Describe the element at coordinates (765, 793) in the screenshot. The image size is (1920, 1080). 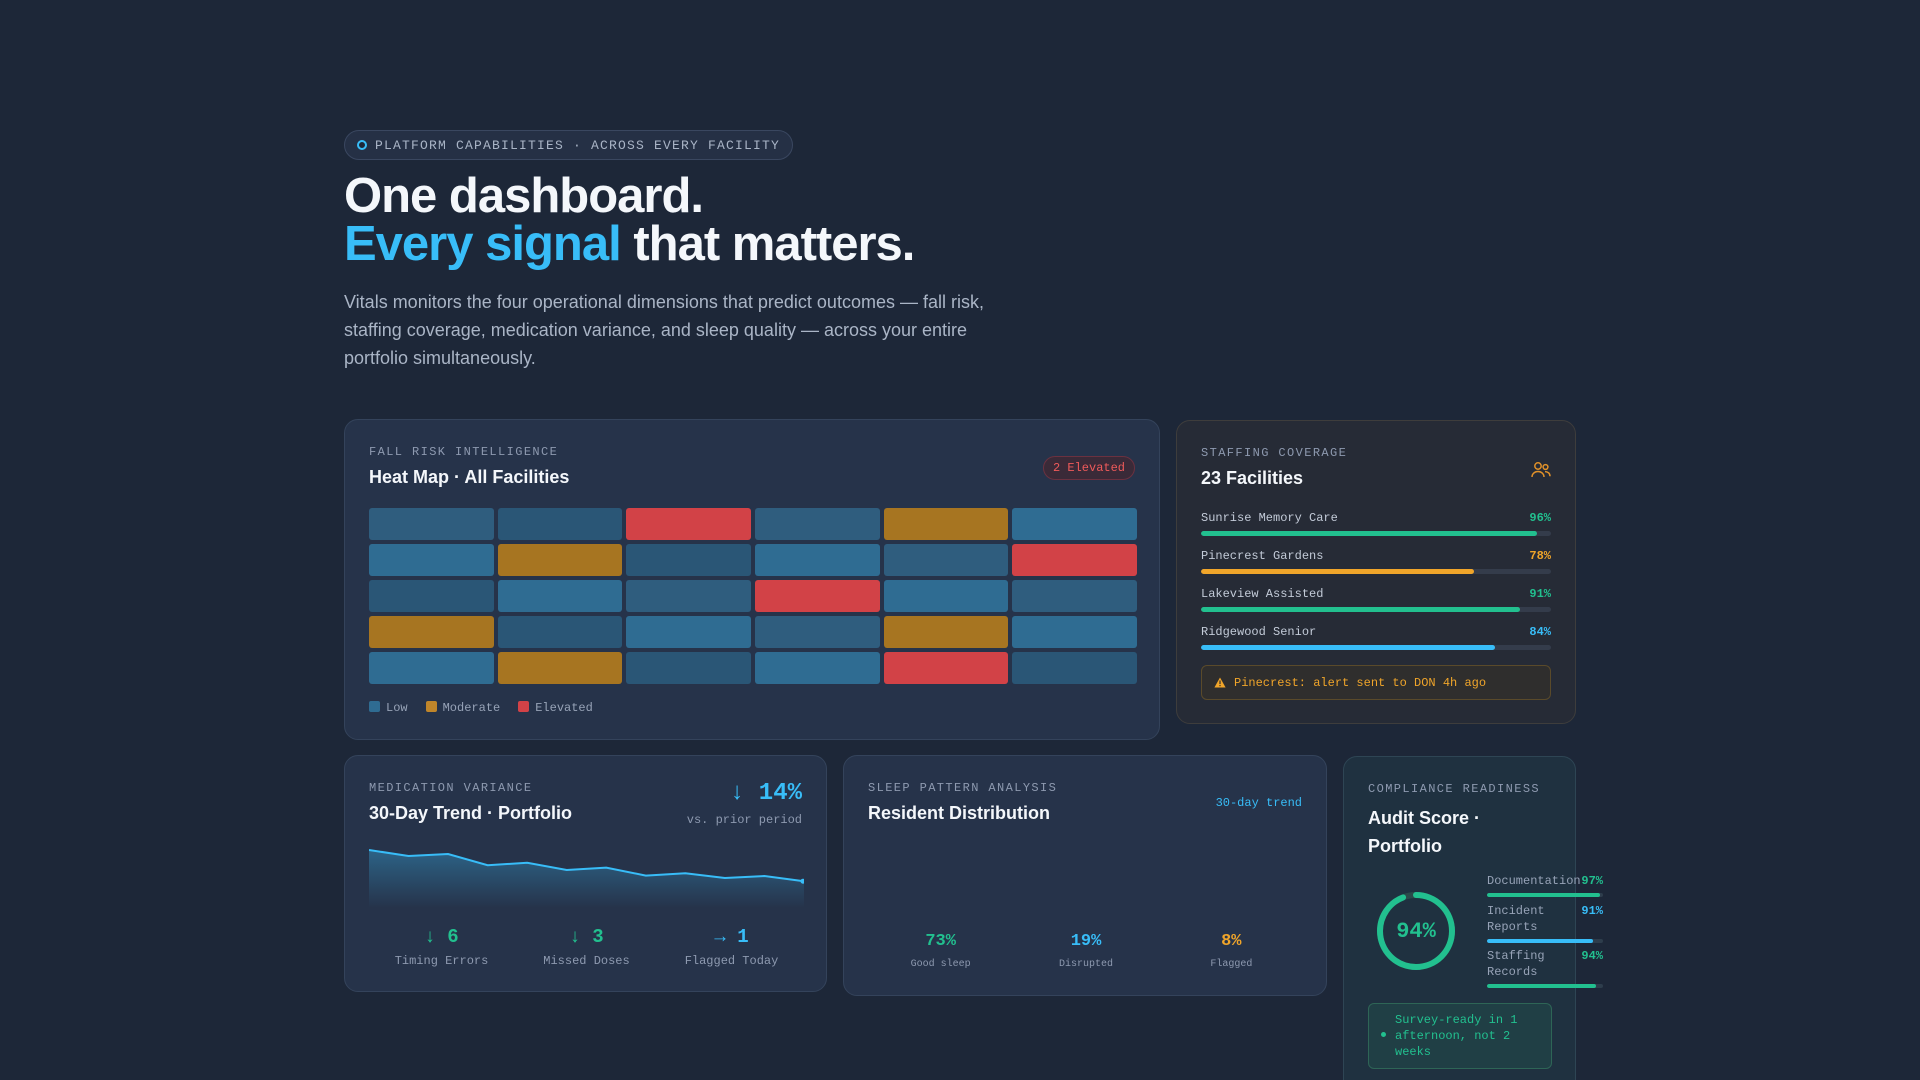
I see `medication-delta: ↓ 14%` at that location.